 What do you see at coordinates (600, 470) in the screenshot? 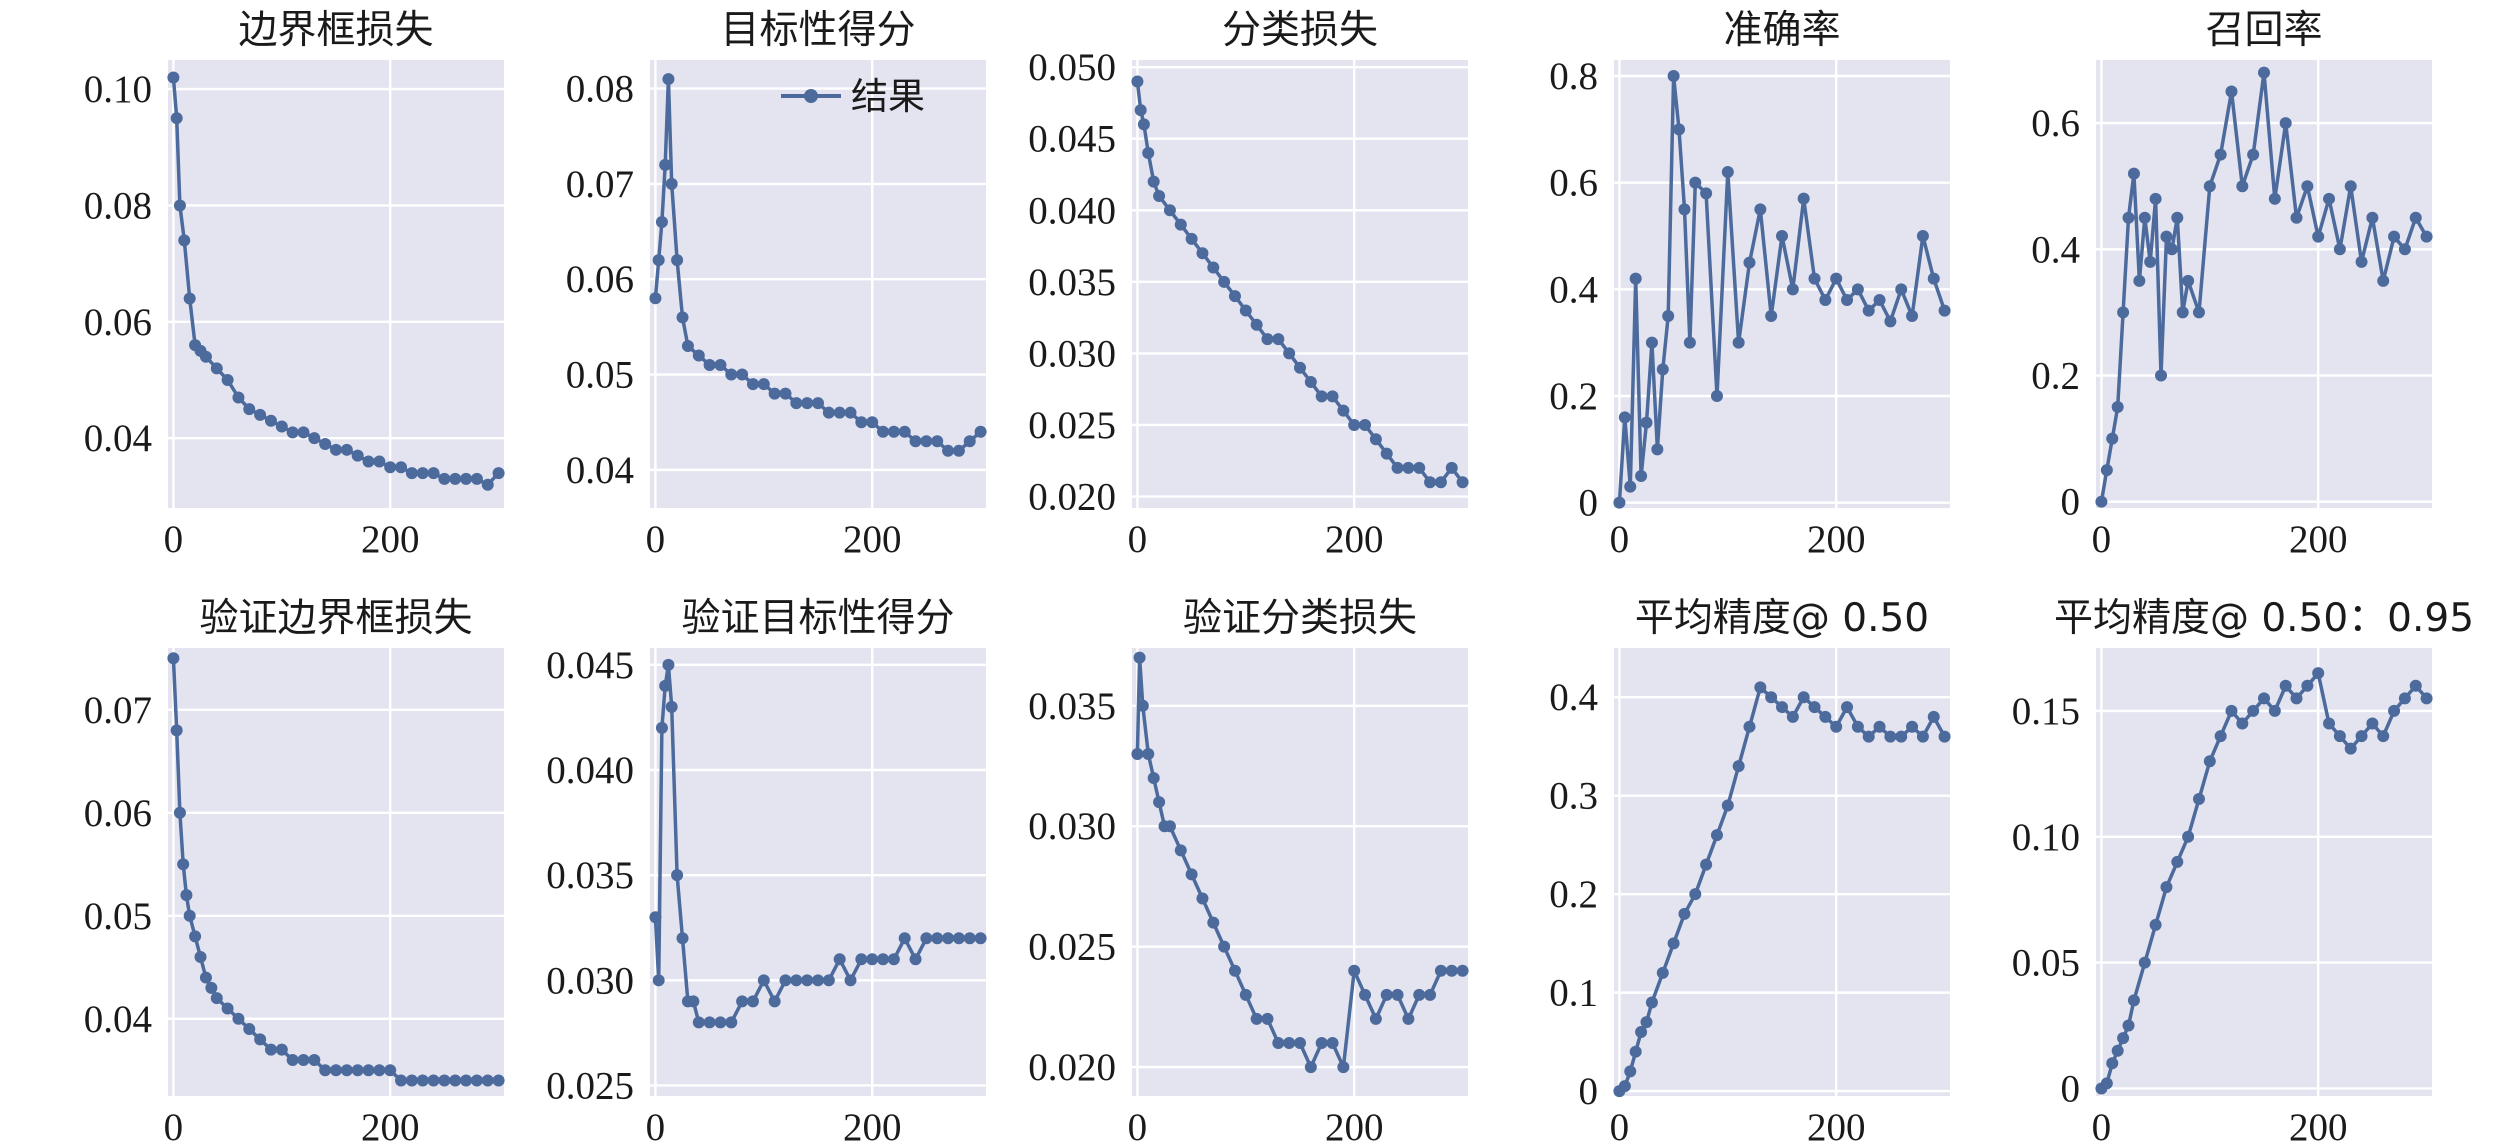
I see `y-tick-label: 0.04` at bounding box center [600, 470].